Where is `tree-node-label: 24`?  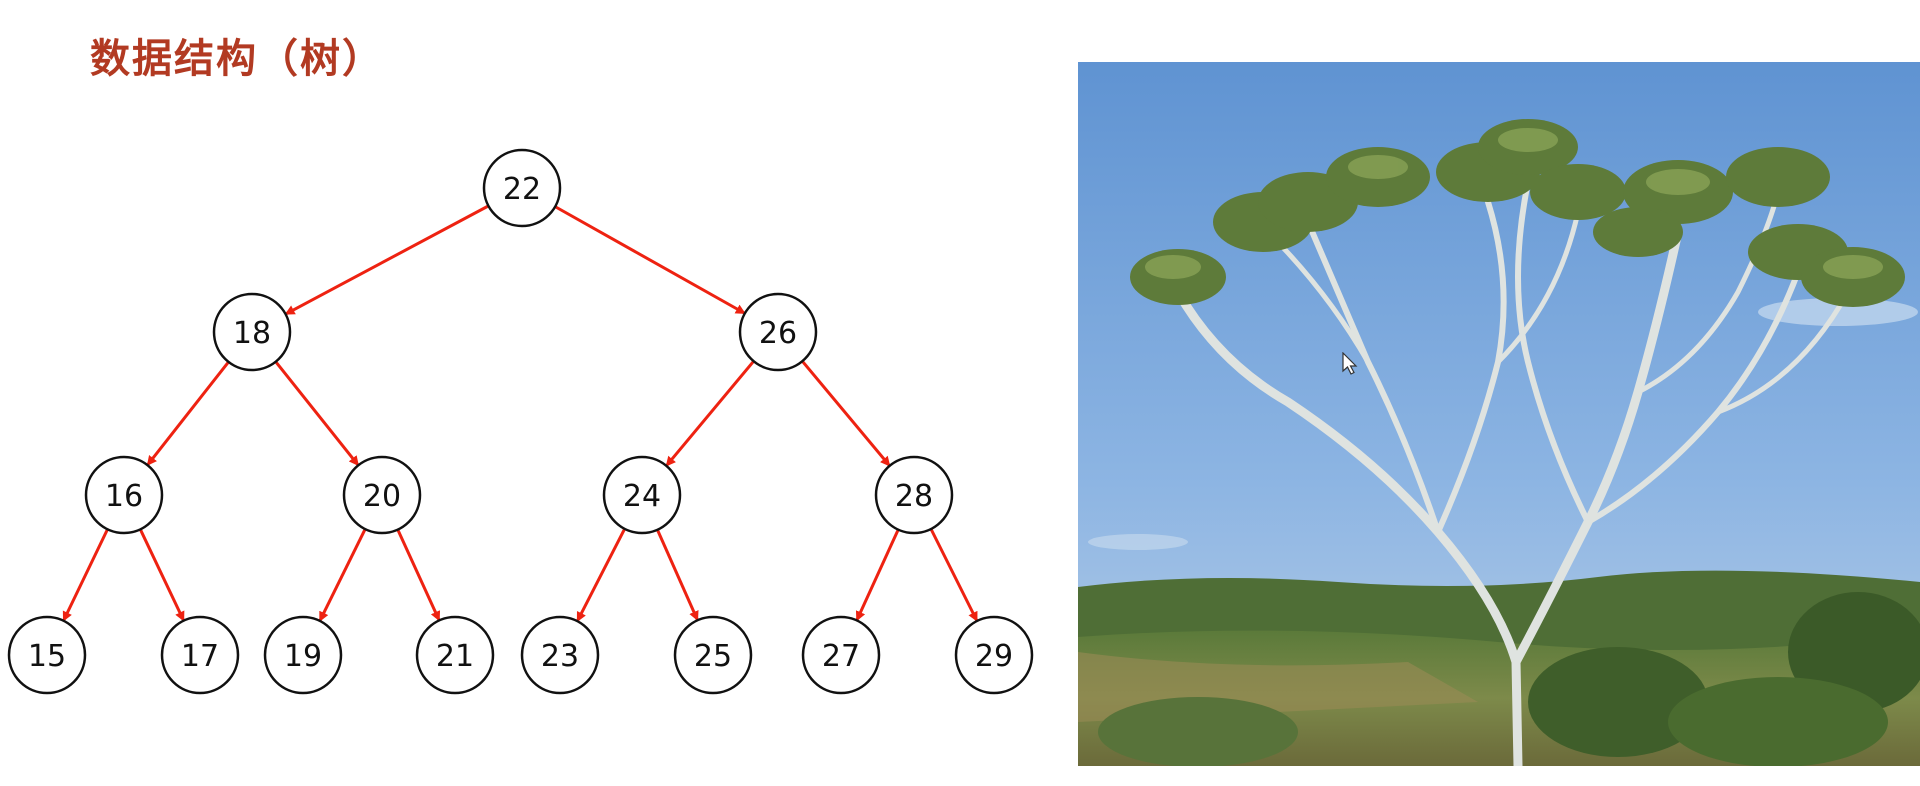 tree-node-label: 24 is located at coordinates (642, 496).